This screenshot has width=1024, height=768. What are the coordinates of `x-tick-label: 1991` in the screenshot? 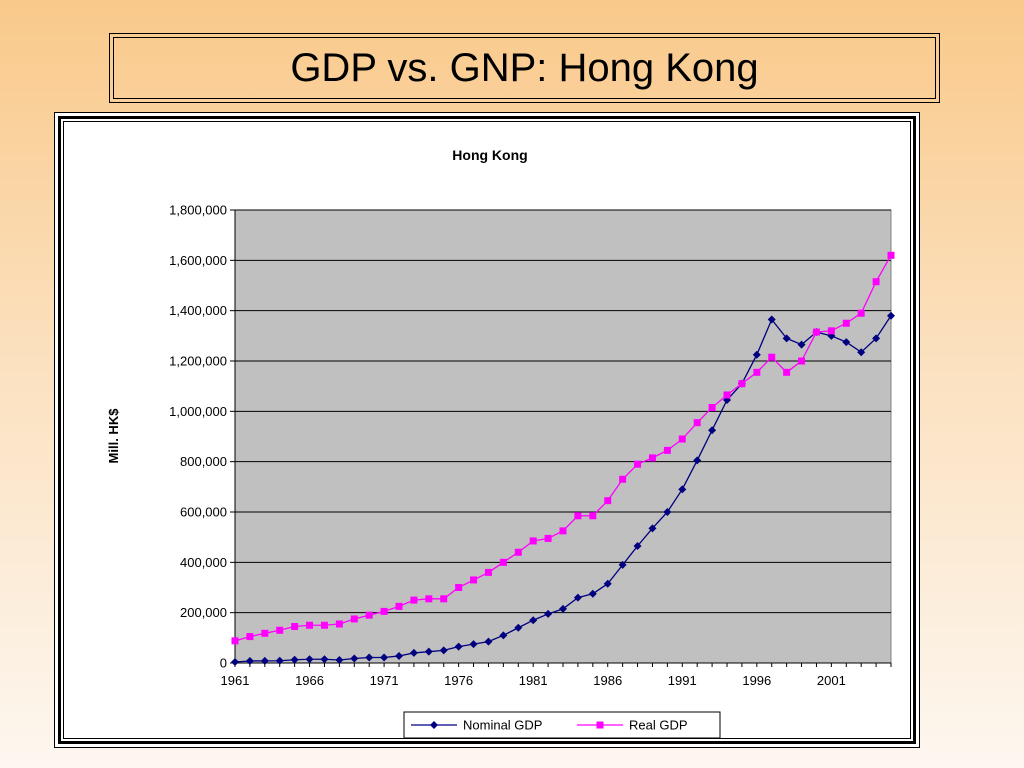 It's located at (682, 680).